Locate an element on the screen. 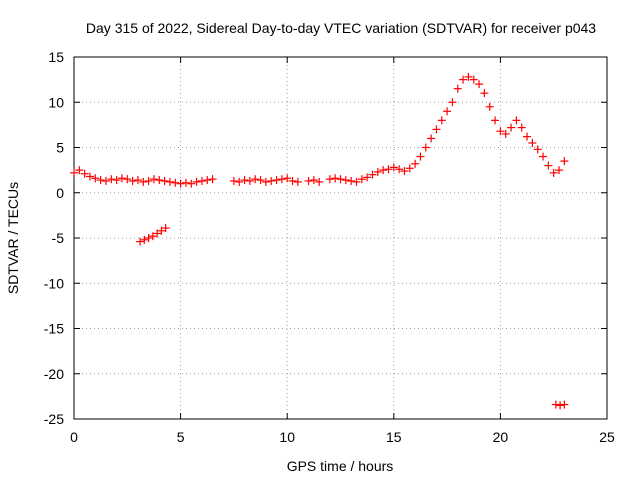 The height and width of the screenshot is (480, 640). x-tick-label: 25 is located at coordinates (607, 437).